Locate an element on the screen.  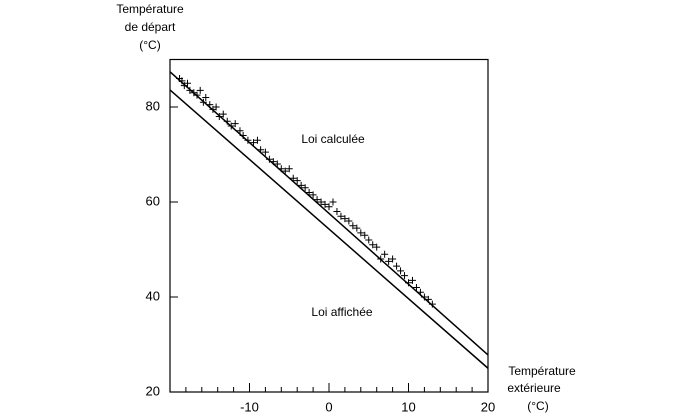
y-axis-label: (°C) is located at coordinates (149, 45).